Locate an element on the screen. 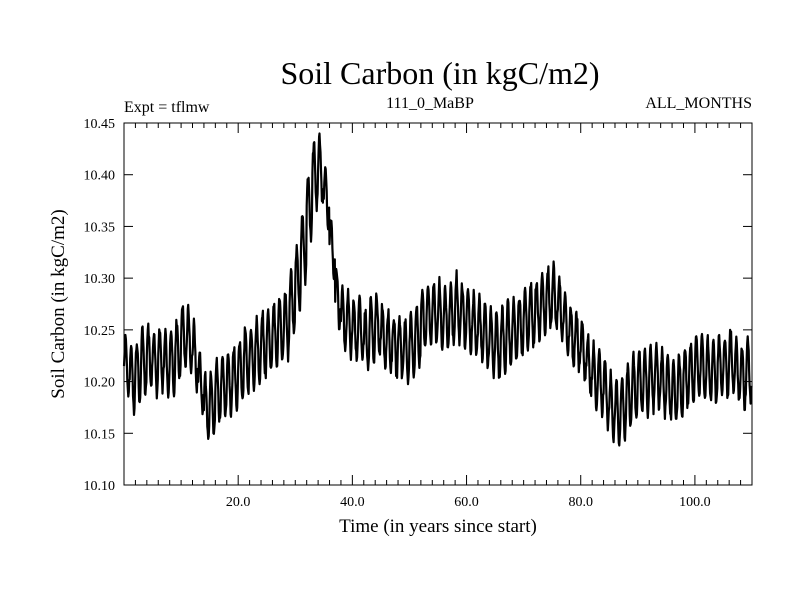  y-tick-label: 10.25 is located at coordinates (100, 331).